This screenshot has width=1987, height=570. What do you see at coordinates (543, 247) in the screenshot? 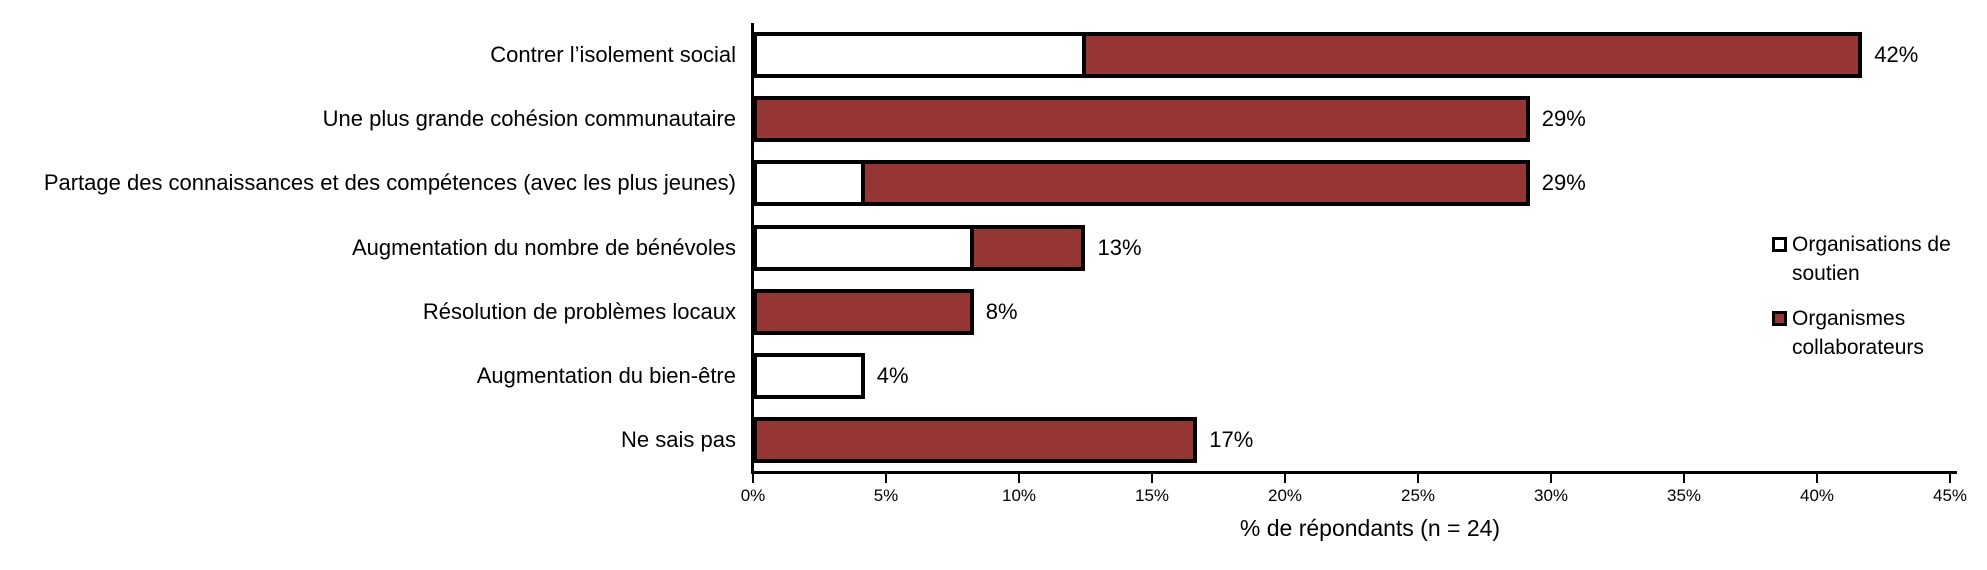
I see `category-label: Augmentation du nombre de bénévoles` at bounding box center [543, 247].